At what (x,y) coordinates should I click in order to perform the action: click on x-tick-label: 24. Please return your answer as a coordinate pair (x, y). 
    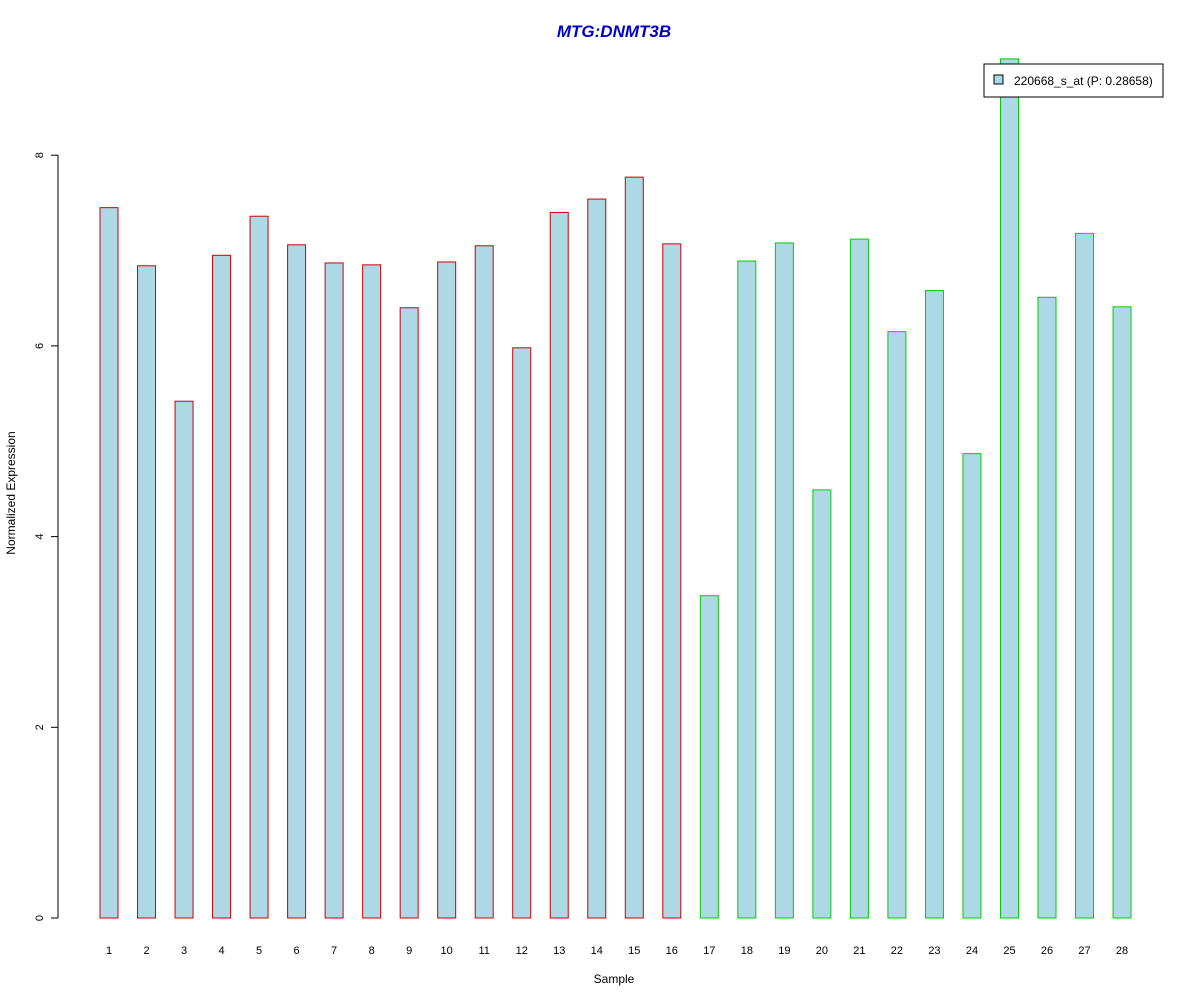
    Looking at the image, I should click on (972, 951).